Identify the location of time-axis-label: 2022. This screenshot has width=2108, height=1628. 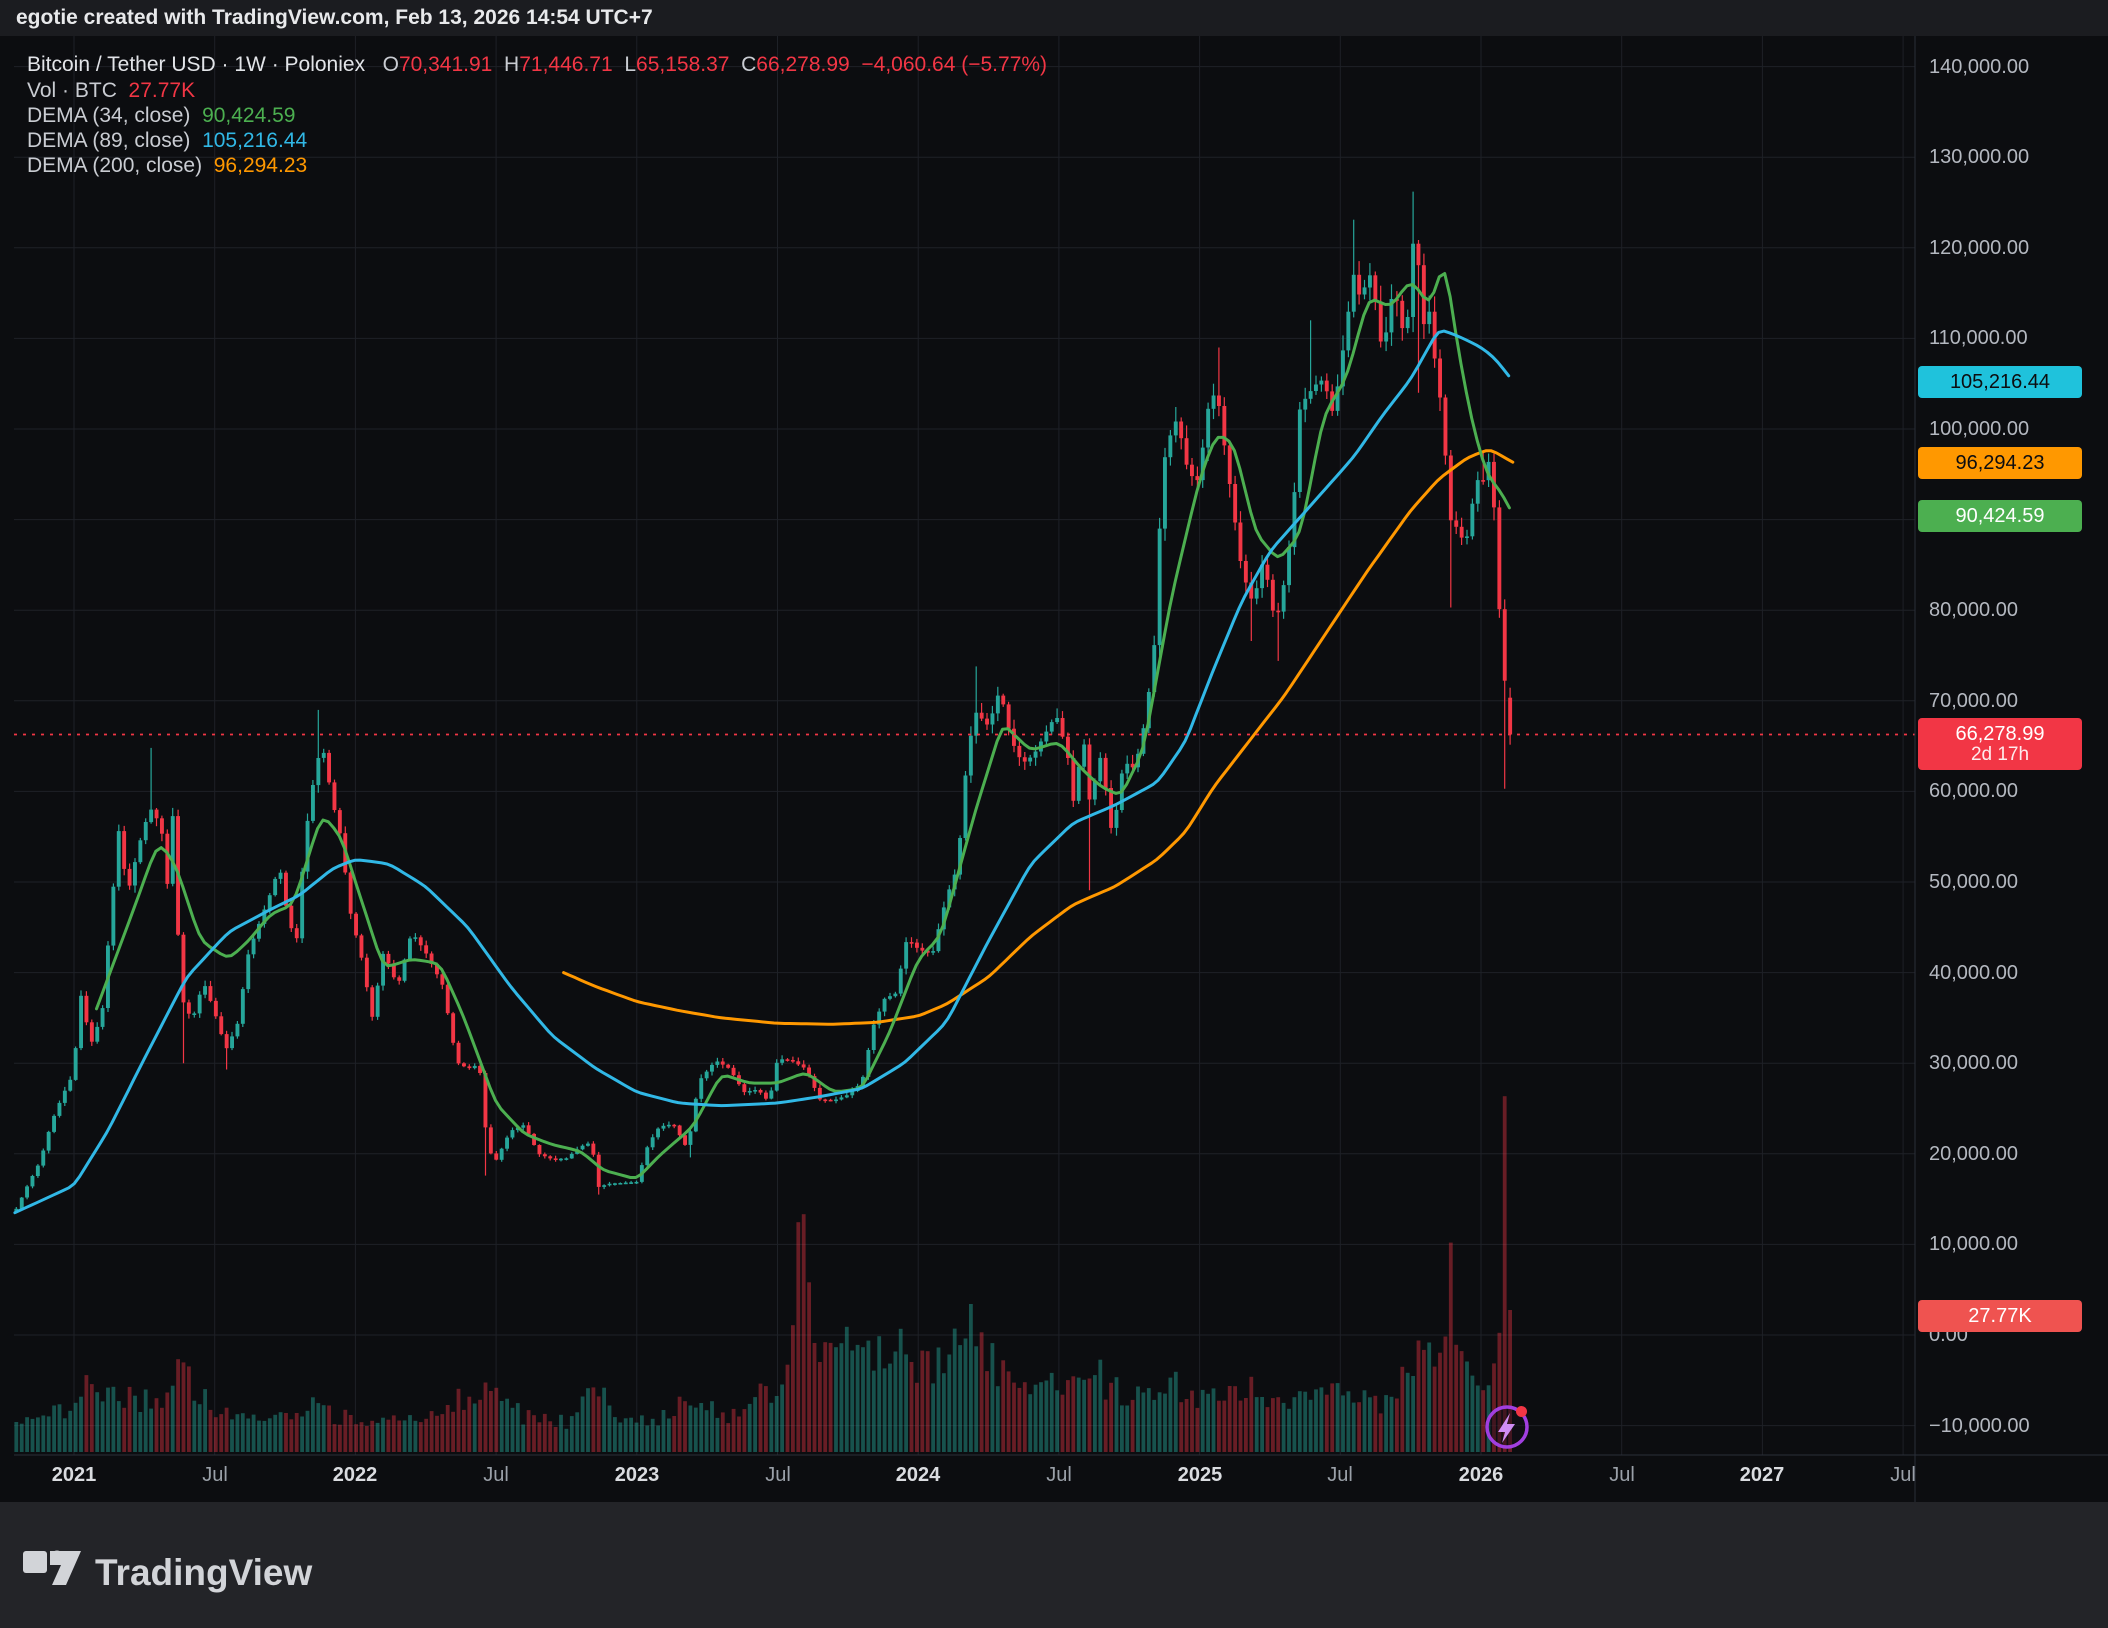
(355, 1475).